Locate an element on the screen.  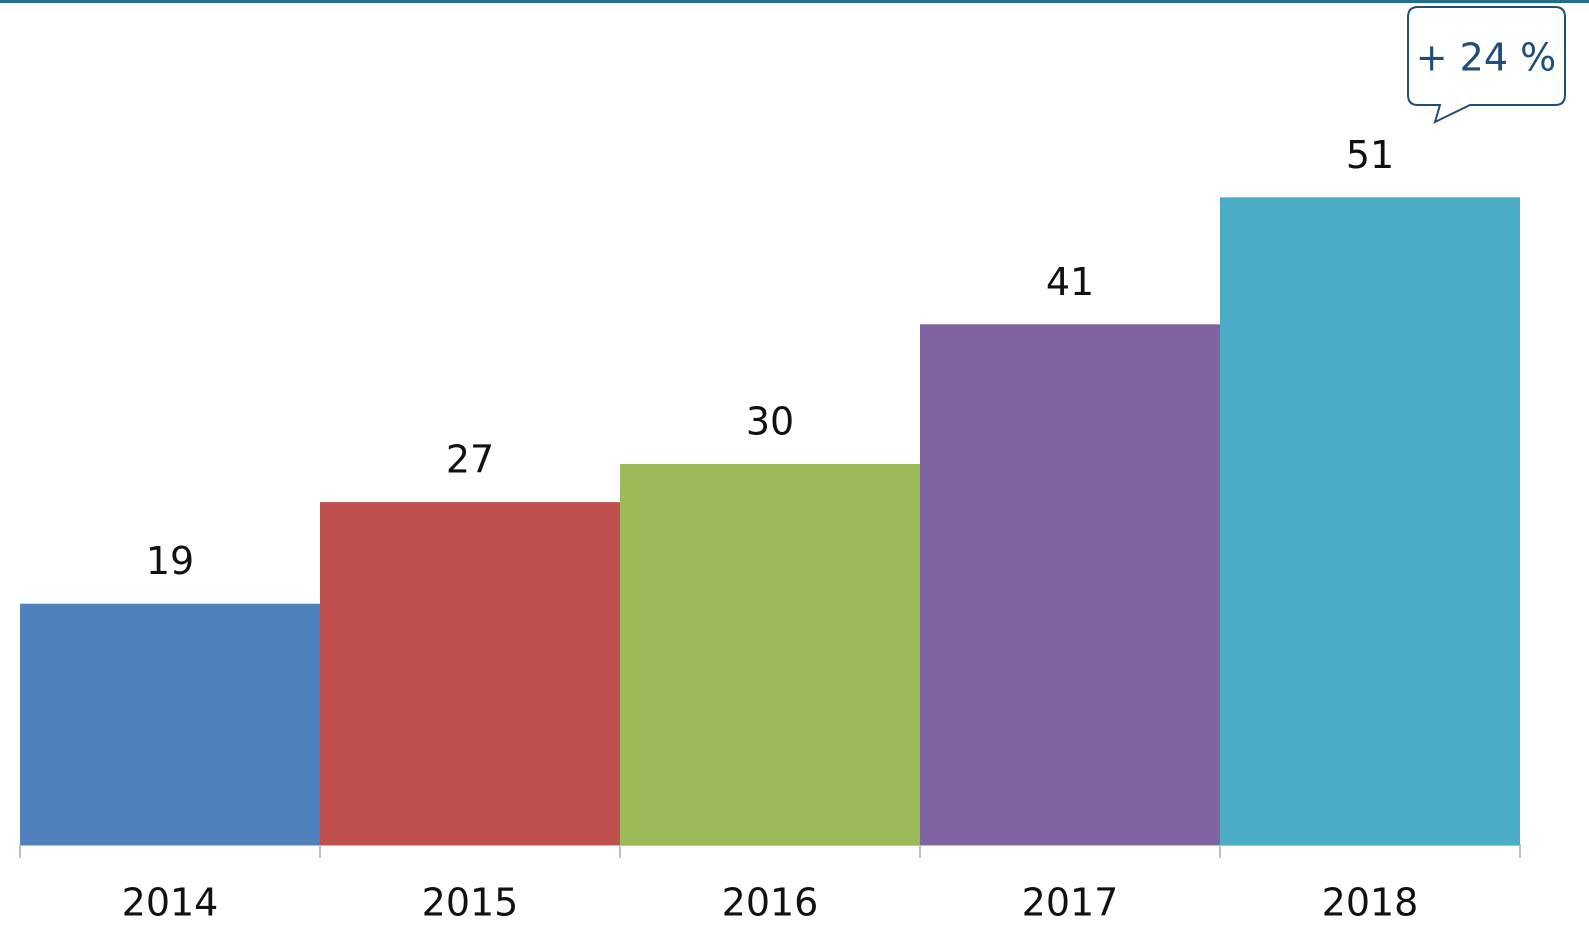
value-label: 30 is located at coordinates (770, 422).